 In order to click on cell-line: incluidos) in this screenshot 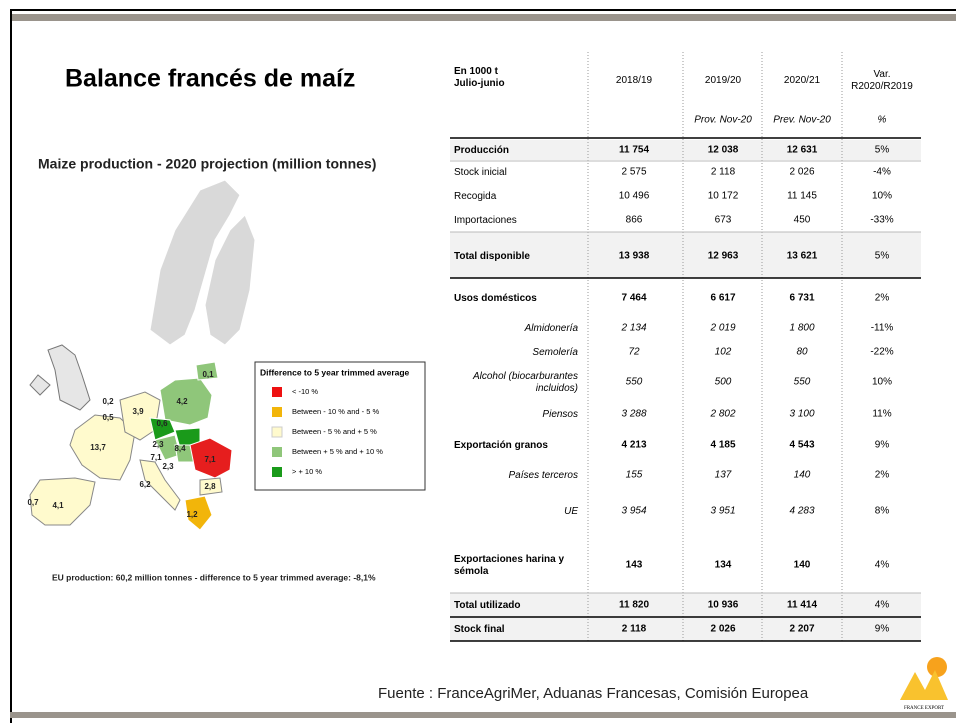, I will do `click(557, 388)`.